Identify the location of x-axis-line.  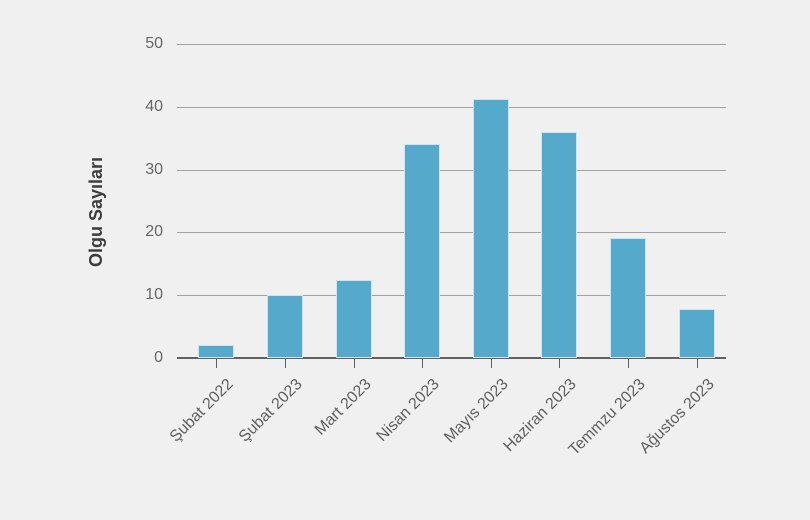
(451, 358).